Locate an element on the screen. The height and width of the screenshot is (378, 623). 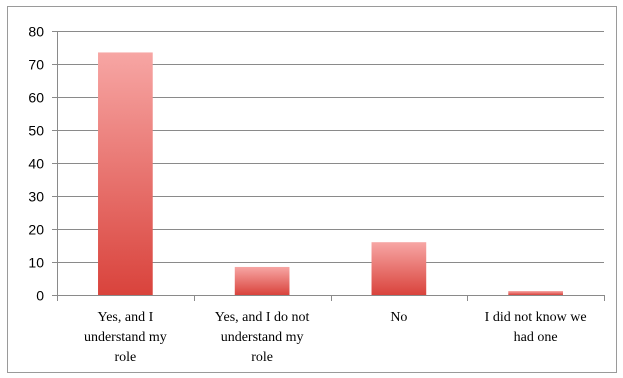
x-category-label: I did not know we had one is located at coordinates (536, 327).